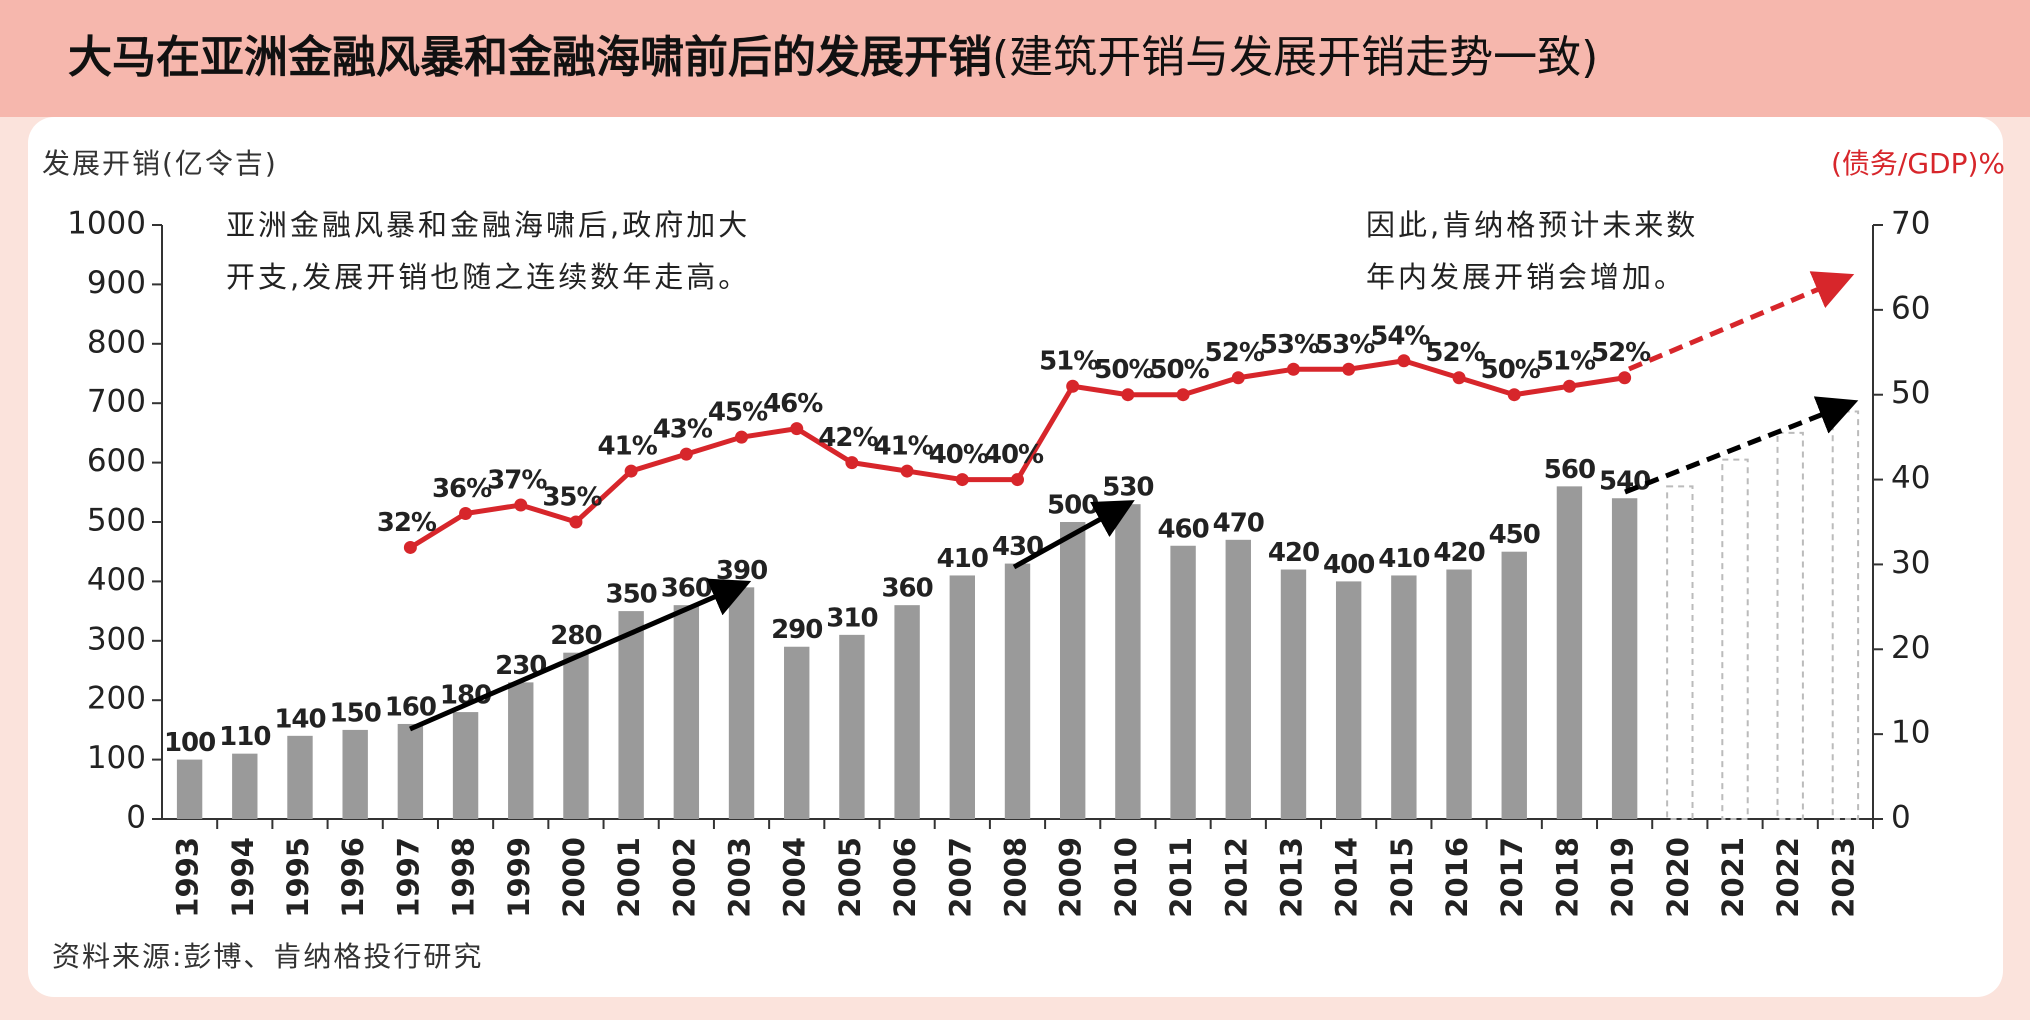  What do you see at coordinates (1295, 57) in the screenshot?
I see `subtitle: (建筑开销与发展开销走势一致)` at bounding box center [1295, 57].